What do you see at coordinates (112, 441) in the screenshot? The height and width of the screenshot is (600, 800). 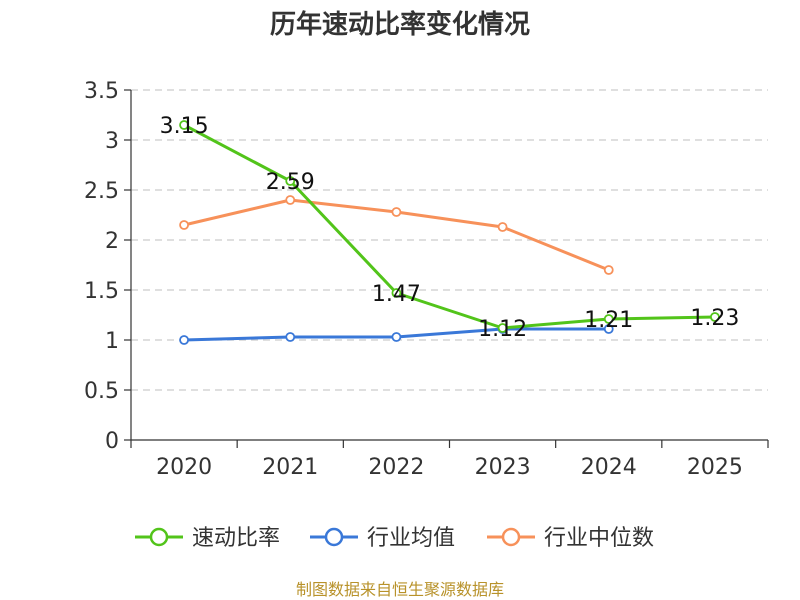 I see `y-tick-label: 0` at bounding box center [112, 441].